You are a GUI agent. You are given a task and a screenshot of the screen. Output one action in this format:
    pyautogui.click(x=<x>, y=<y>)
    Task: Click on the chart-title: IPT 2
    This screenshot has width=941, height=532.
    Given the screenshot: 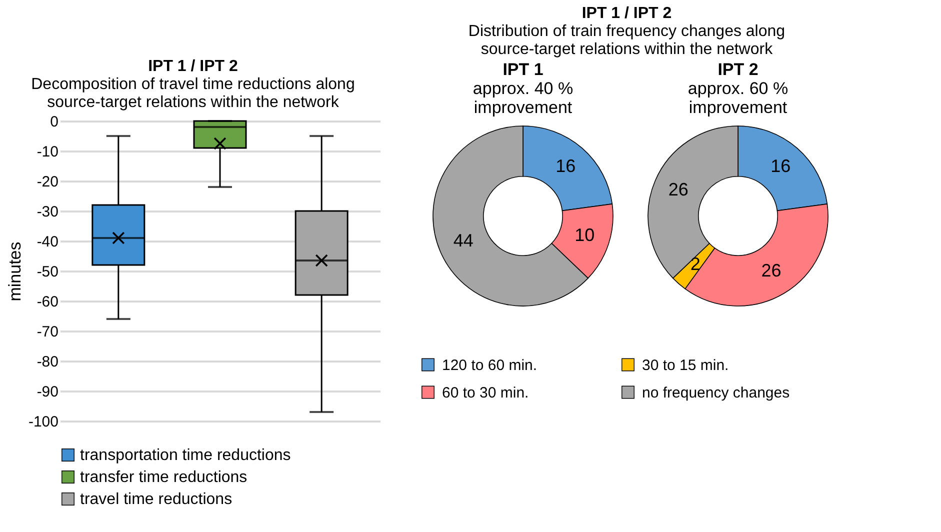 What is the action you would take?
    pyautogui.click(x=738, y=69)
    